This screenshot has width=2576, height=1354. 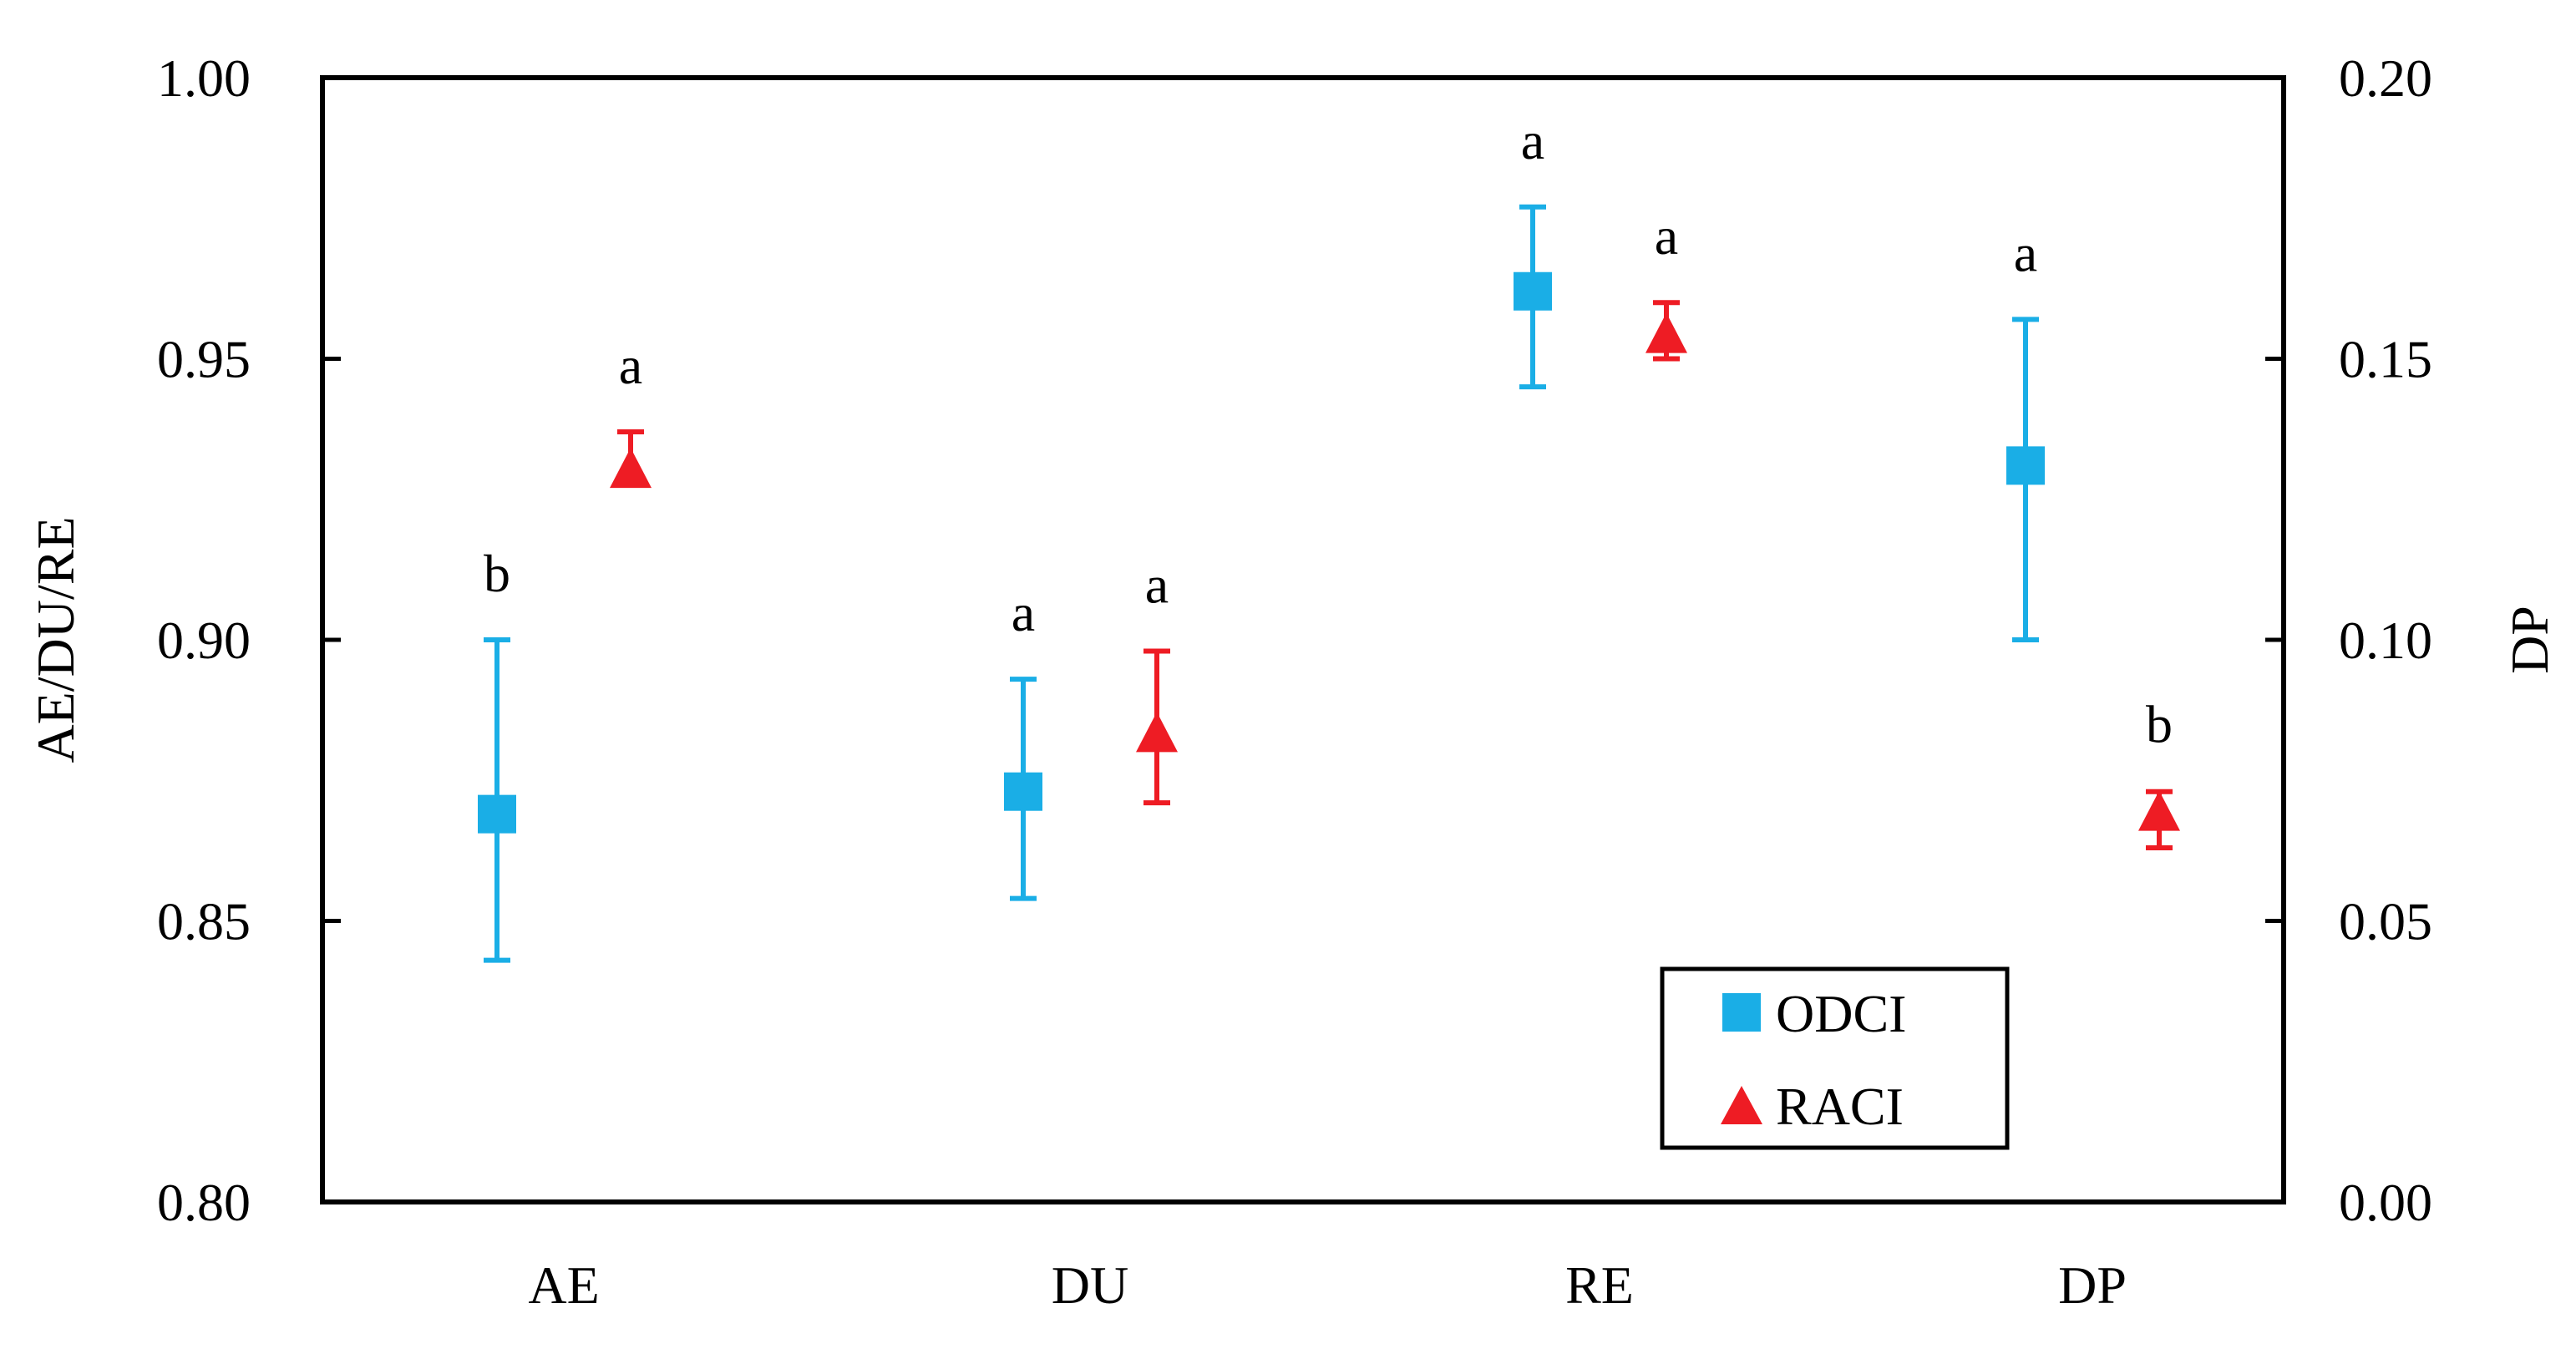 What do you see at coordinates (1742, 1012) in the screenshot?
I see `legend-odci-marker` at bounding box center [1742, 1012].